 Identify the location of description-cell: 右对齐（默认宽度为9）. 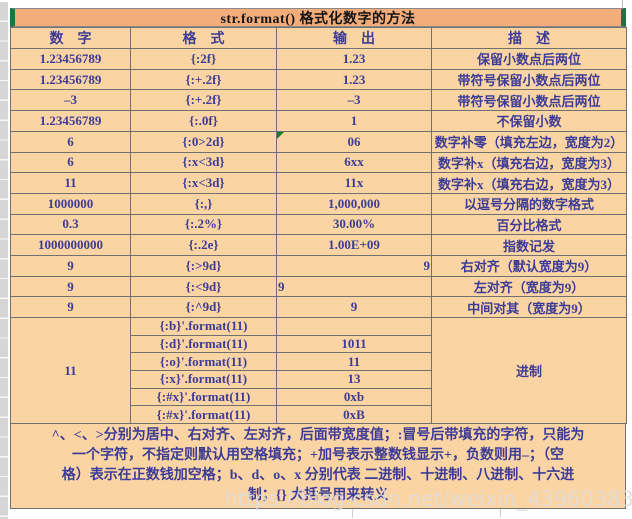
(529, 266).